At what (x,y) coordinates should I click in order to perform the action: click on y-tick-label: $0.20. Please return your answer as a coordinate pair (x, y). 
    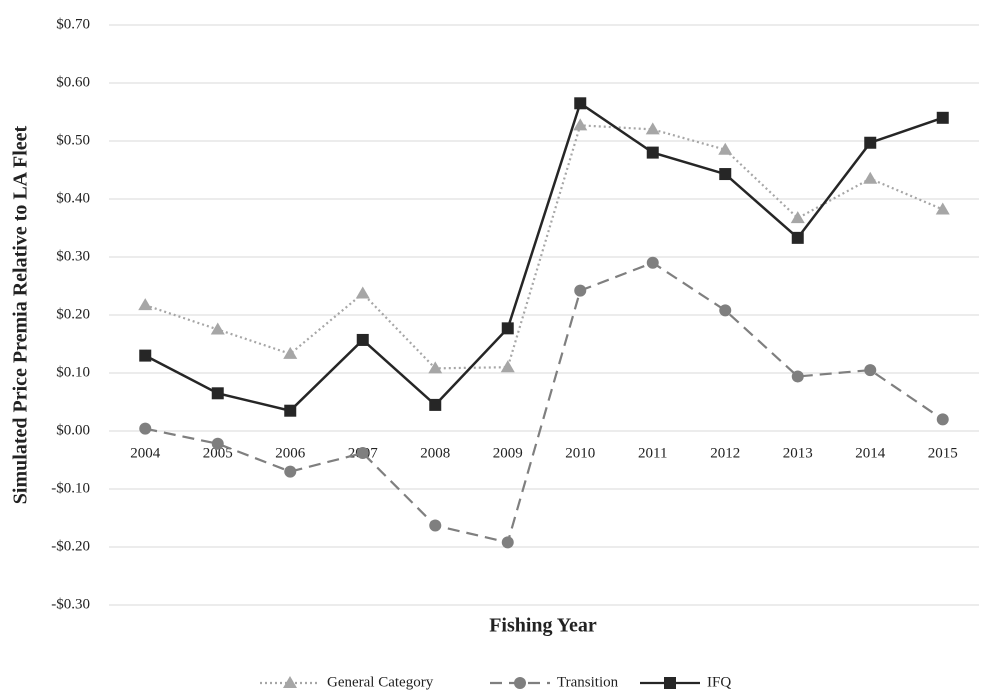
    Looking at the image, I should click on (73, 314).